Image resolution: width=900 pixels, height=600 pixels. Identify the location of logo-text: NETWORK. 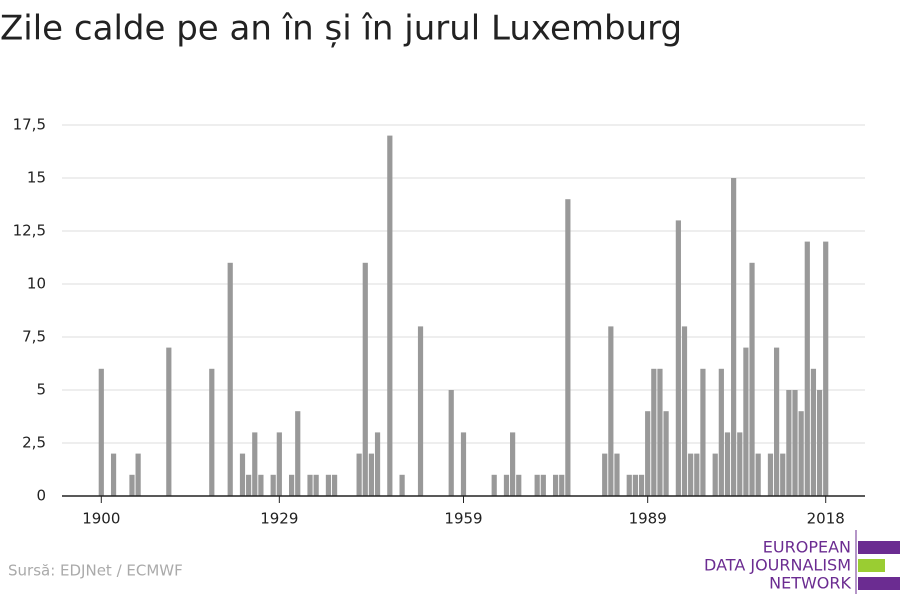
(810, 583).